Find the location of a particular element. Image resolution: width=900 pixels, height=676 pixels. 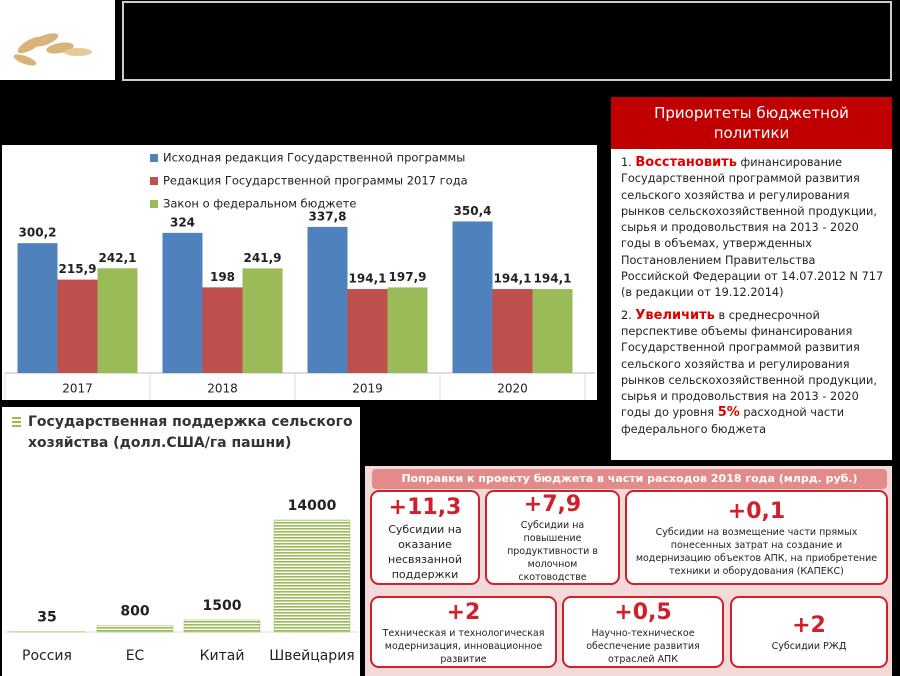

title-box is located at coordinates (507, 41).